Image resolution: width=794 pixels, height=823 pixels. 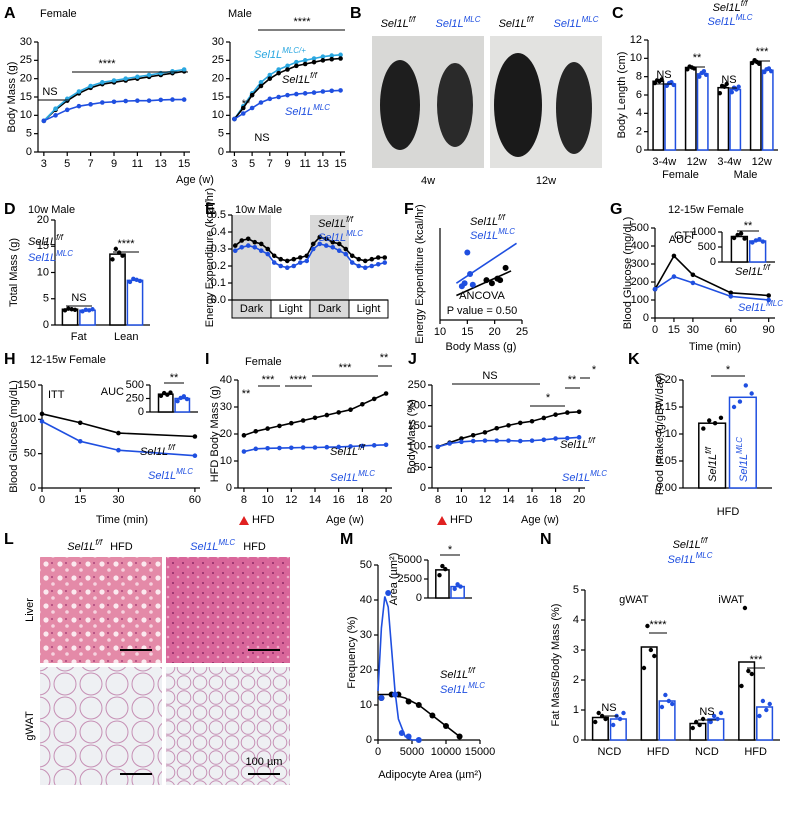 I want to click on annotation: HFD, so click(x=263, y=520).